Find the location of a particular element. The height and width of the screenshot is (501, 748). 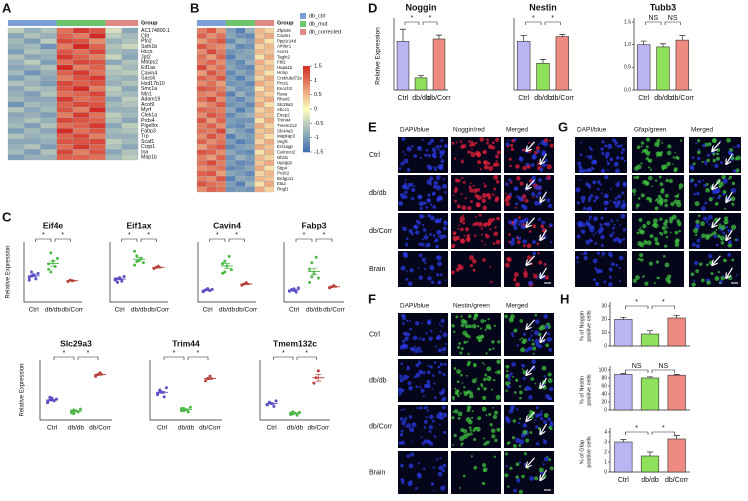

x-tick-label: Ctrl is located at coordinates (272, 428).